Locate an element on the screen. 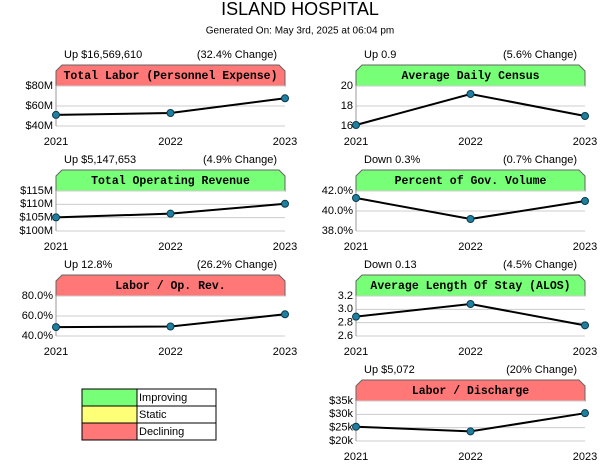  y-tick-label: $80M is located at coordinates (39, 86).